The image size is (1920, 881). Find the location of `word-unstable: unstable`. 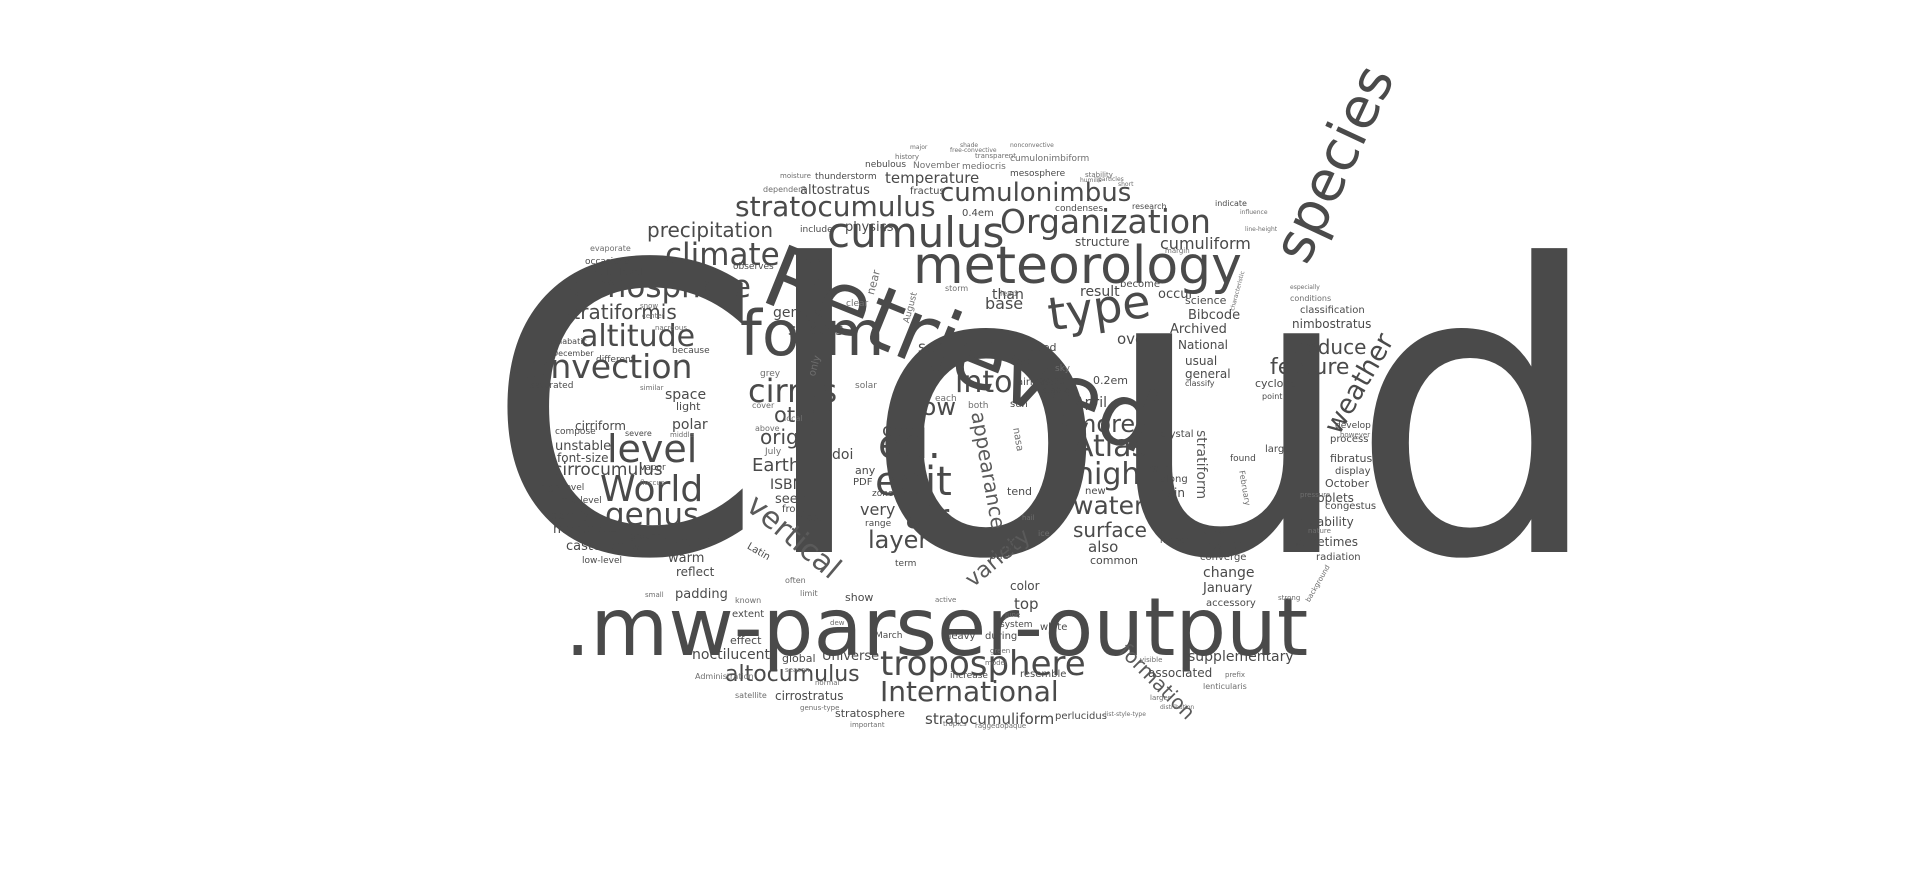

word-unstable: unstable is located at coordinates (583, 446).